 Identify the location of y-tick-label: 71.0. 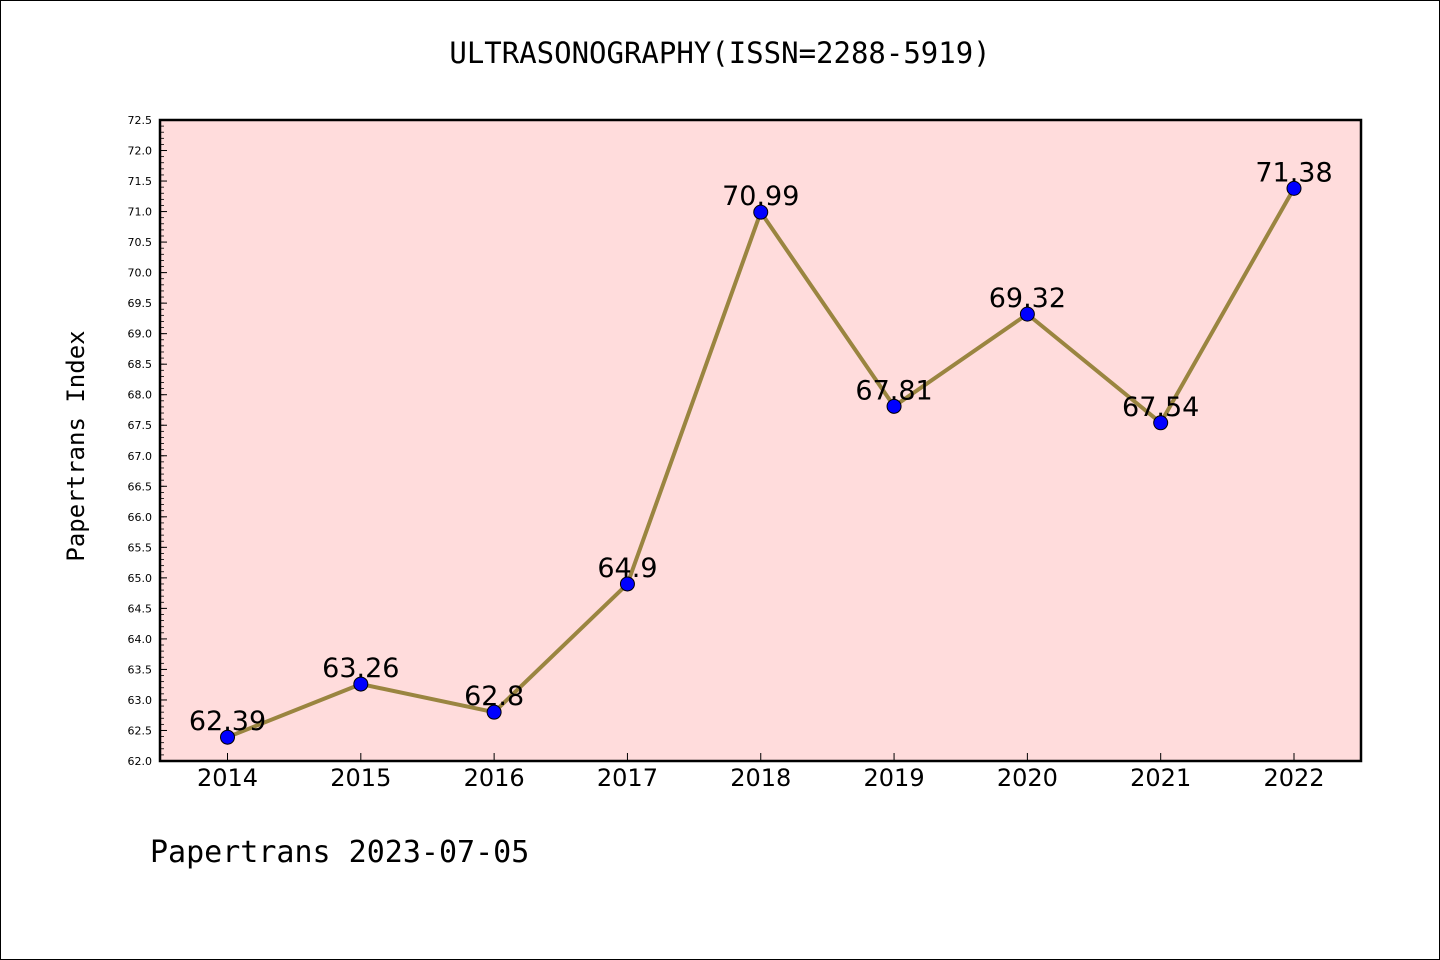
(140, 212).